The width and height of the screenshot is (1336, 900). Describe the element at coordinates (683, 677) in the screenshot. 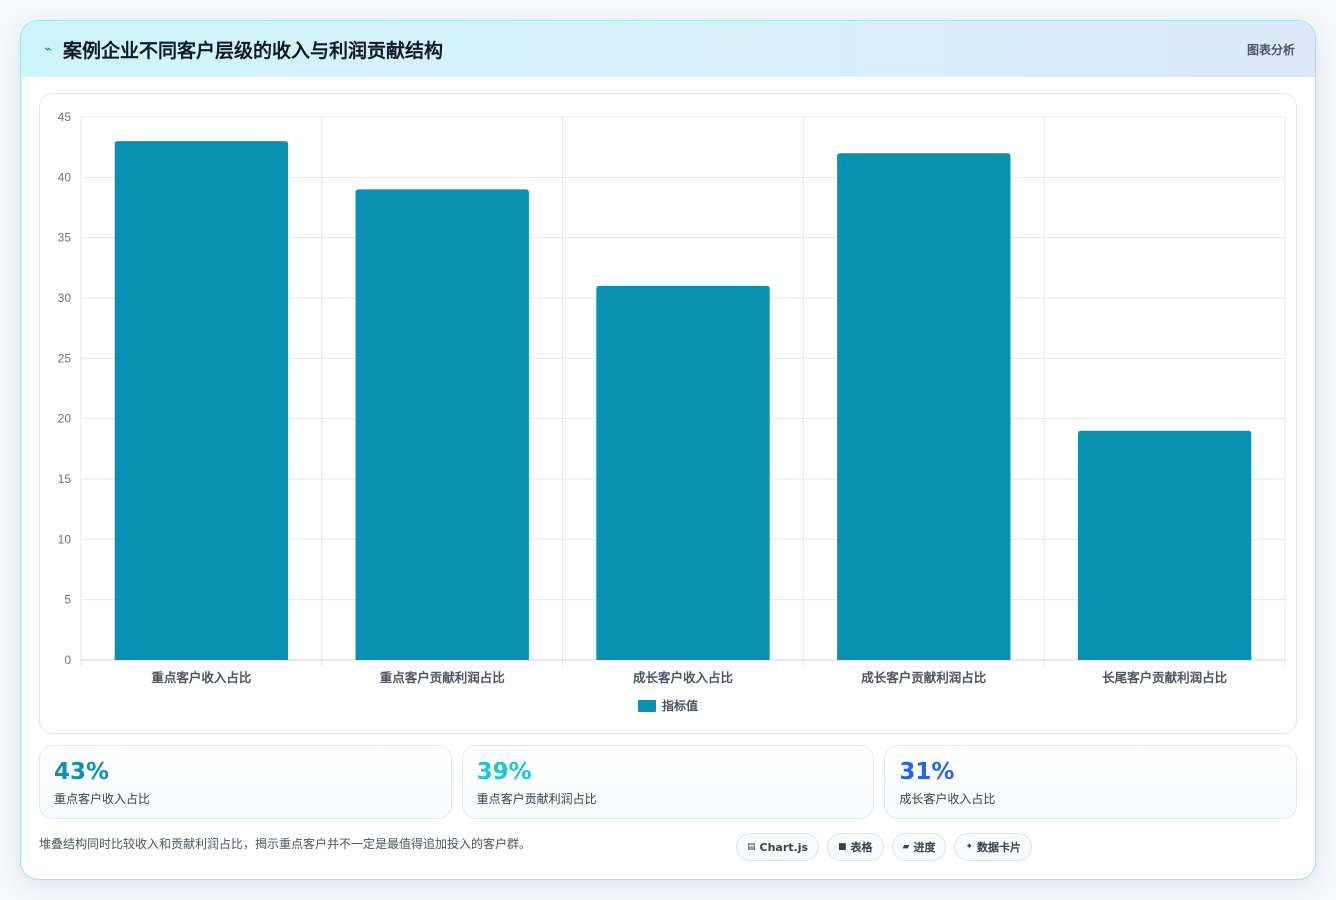

I see `x-tick-label: 成长客户收入占比` at that location.